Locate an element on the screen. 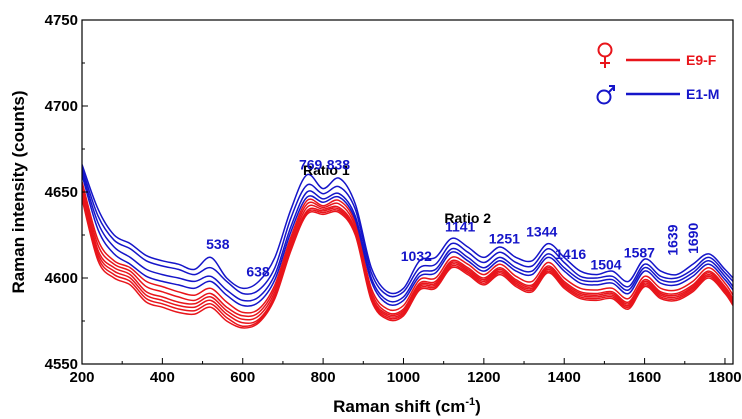 The image size is (742, 419). x-tick-label: 1000 is located at coordinates (403, 377).